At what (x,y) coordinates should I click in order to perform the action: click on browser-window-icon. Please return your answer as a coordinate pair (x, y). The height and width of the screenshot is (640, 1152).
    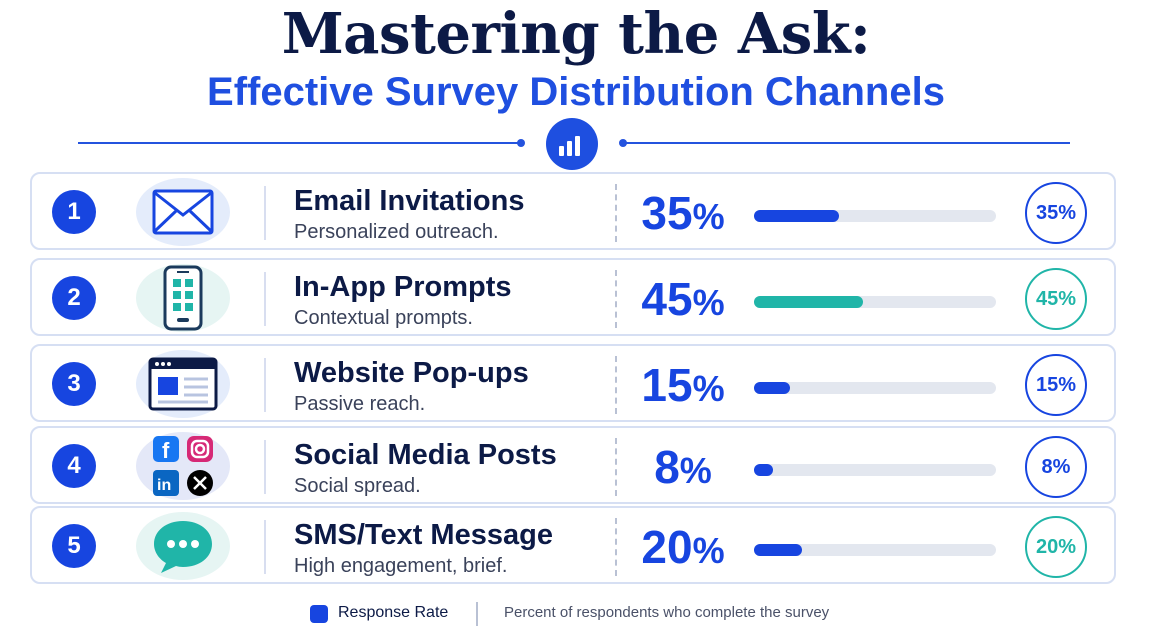
    Looking at the image, I should click on (183, 384).